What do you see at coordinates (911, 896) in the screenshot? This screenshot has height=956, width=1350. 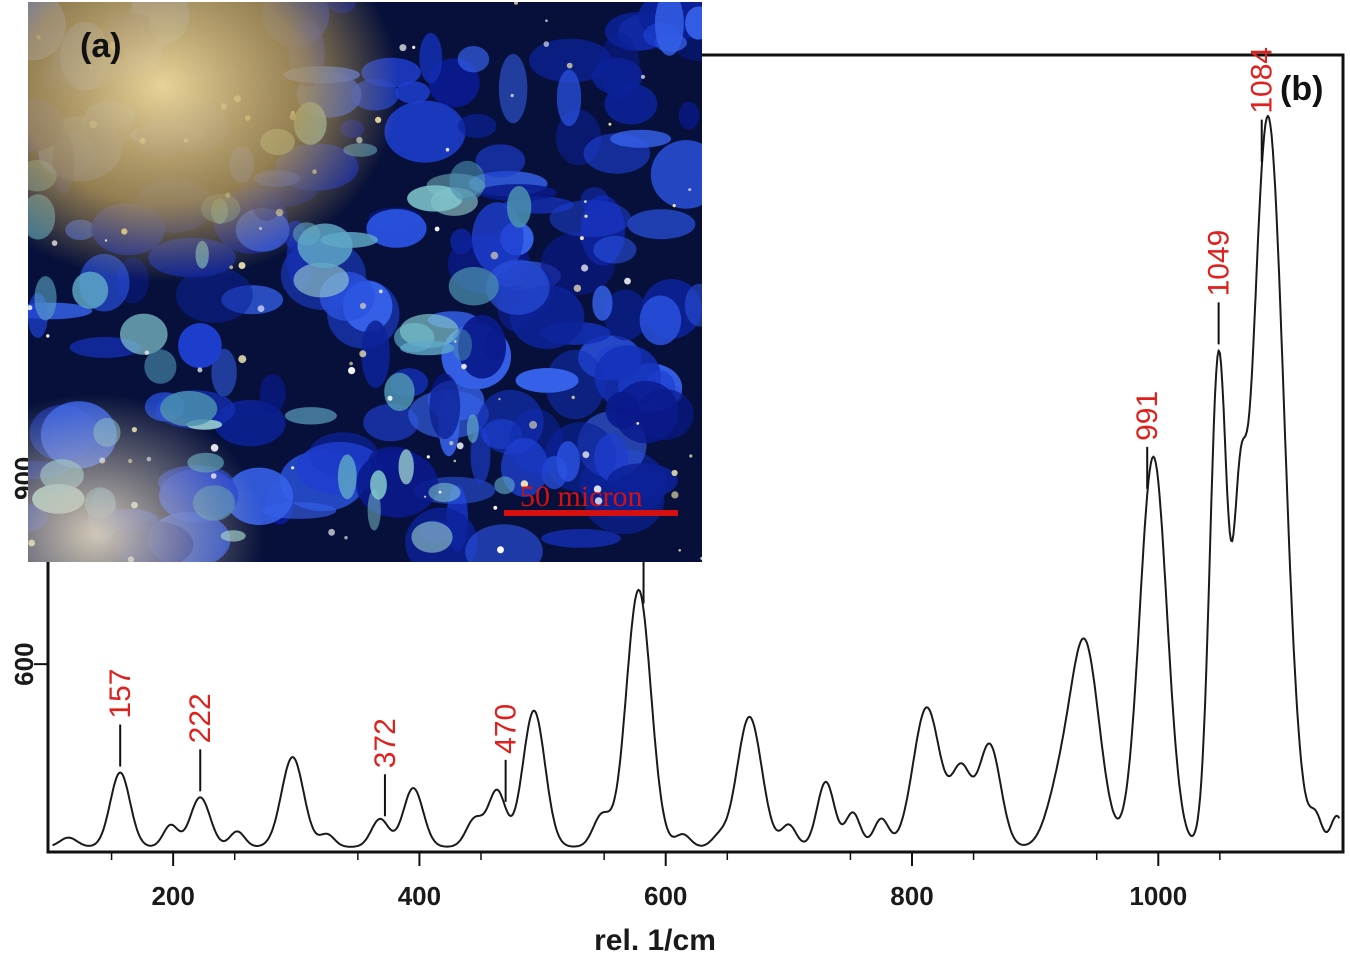 I see `x-tick-label: 800` at bounding box center [911, 896].